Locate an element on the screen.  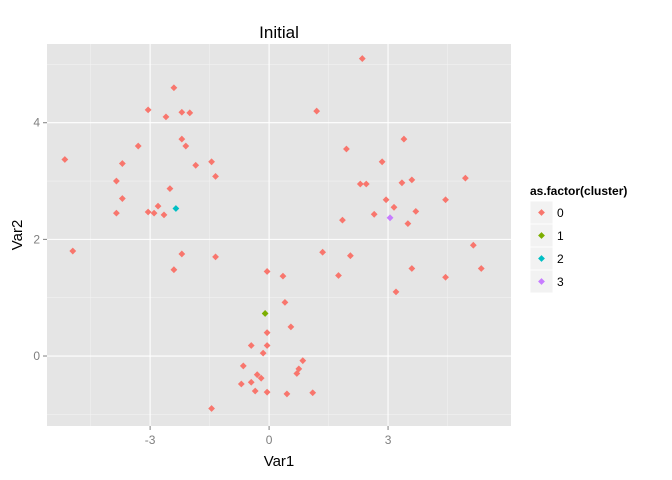
legend: as.factor(cluster) 0 1 2 3 is located at coordinates (578, 239).